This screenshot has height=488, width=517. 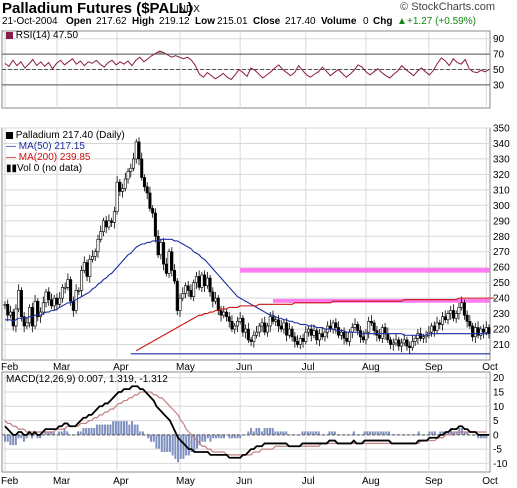 I want to click on rsi-label: RSI(14) 47.50, so click(x=47, y=35).